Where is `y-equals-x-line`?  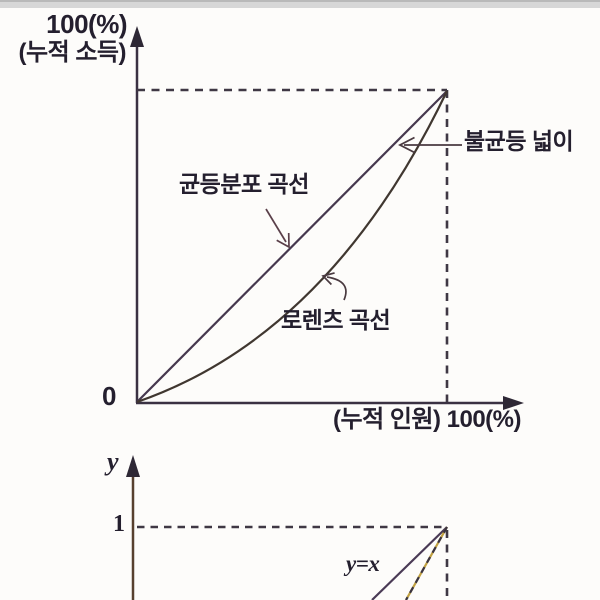
y-equals-x-line is located at coordinates (409, 563).